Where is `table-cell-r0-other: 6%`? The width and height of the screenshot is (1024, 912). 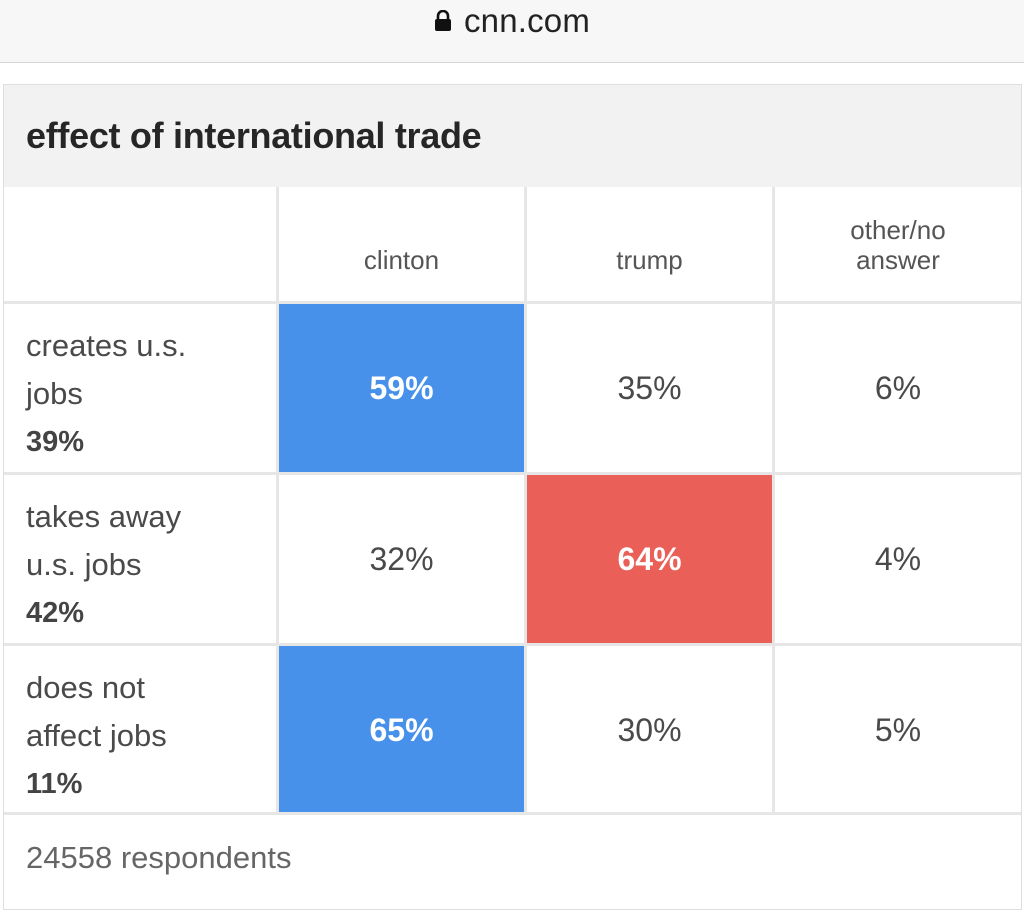
table-cell-r0-other: 6% is located at coordinates (898, 388).